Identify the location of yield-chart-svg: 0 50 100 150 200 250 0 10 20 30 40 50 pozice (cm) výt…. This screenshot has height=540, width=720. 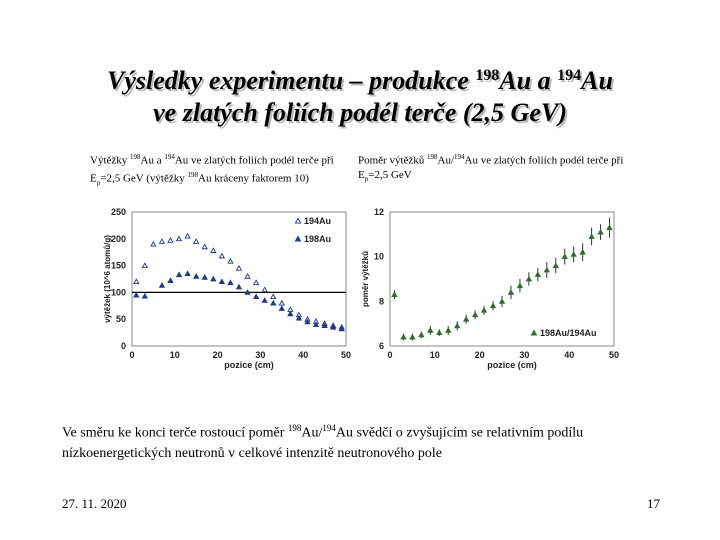
(227, 288).